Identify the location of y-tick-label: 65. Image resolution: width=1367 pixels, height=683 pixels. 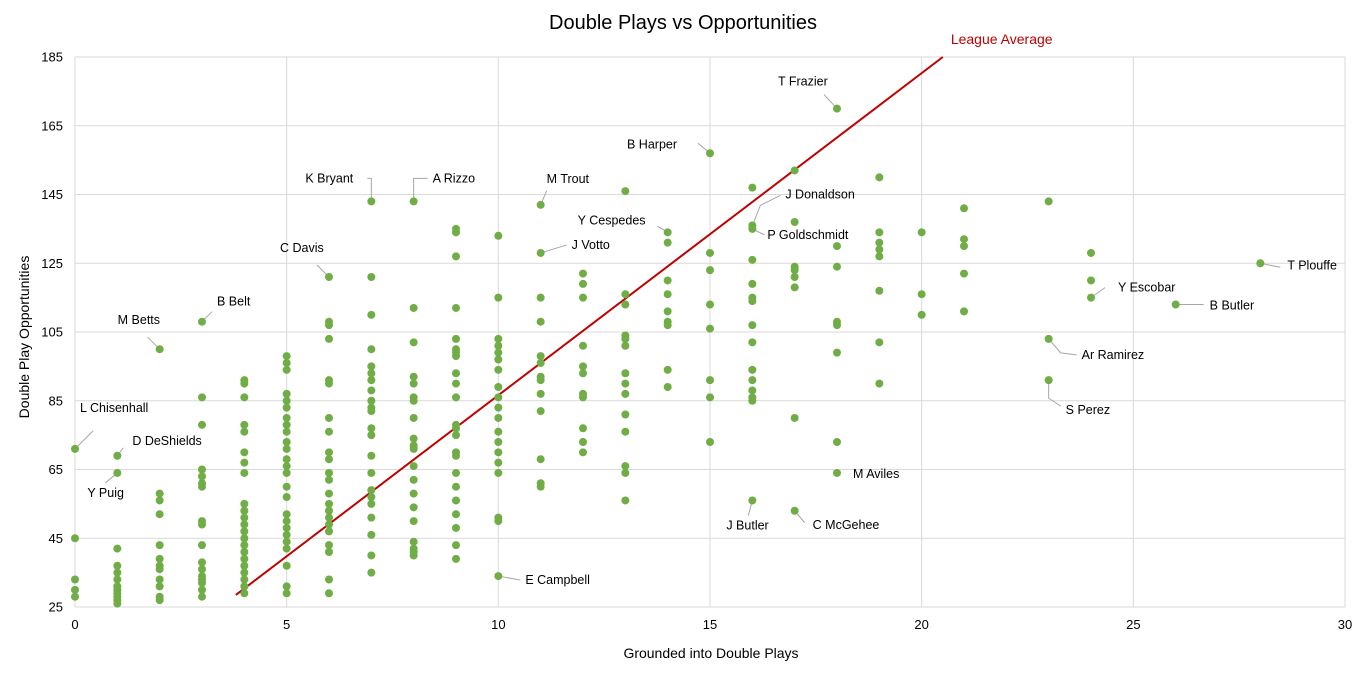
(56, 469).